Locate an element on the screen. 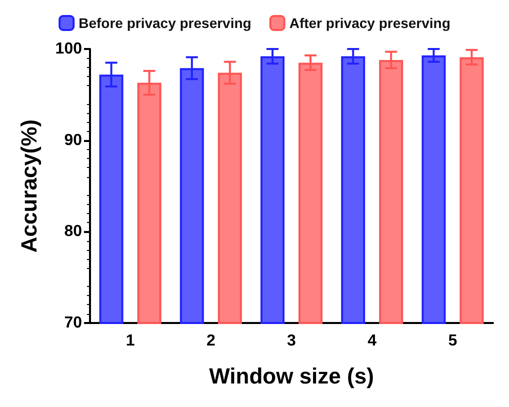 This screenshot has width=509, height=407. x-tick-label: 1 is located at coordinates (130, 341).